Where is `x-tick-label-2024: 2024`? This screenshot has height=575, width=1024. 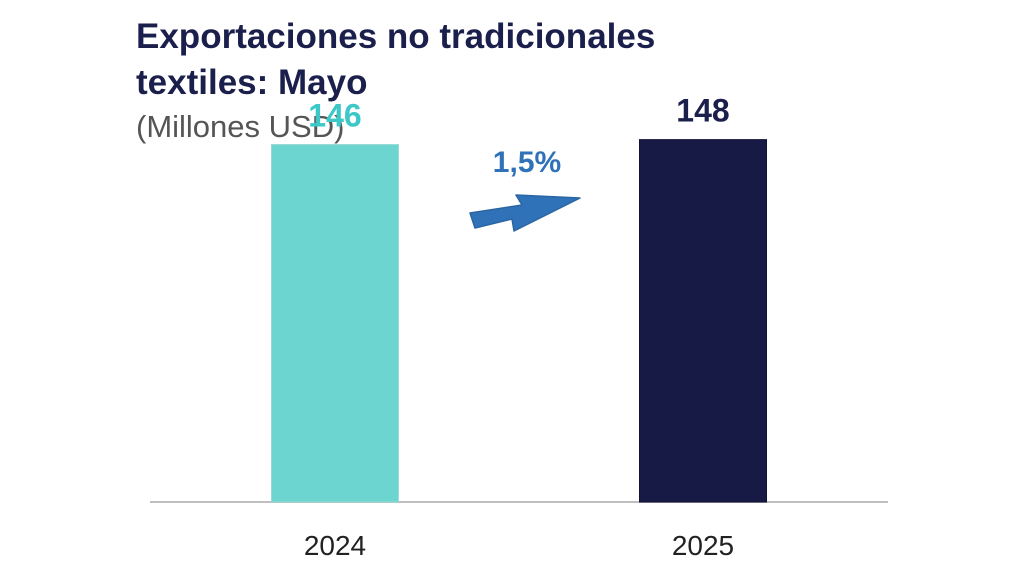 x-tick-label-2024: 2024 is located at coordinates (335, 545).